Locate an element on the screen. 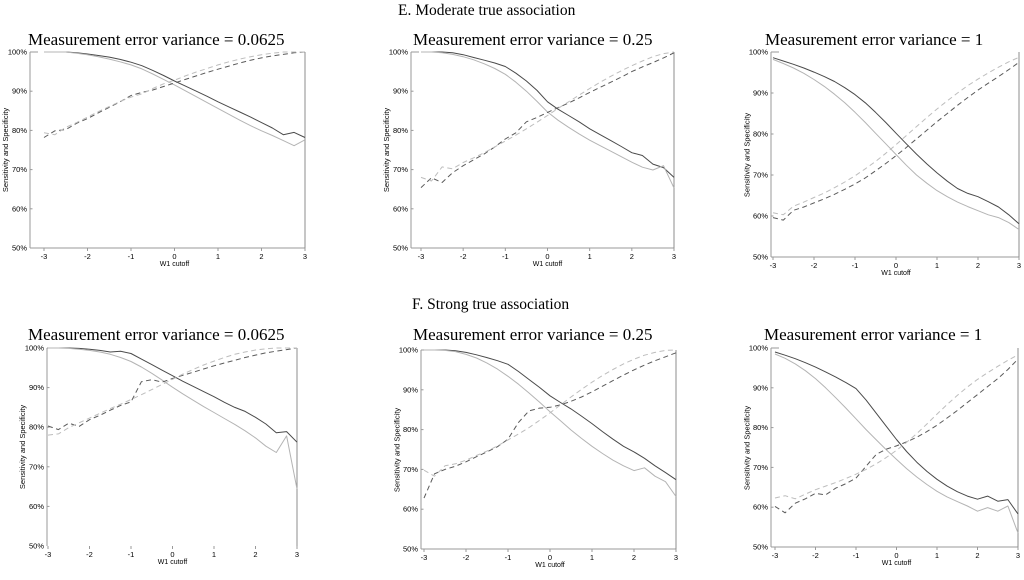 This screenshot has height=580, width=1024. chart-title-e3: Measurement error variance = 1 is located at coordinates (874, 39).